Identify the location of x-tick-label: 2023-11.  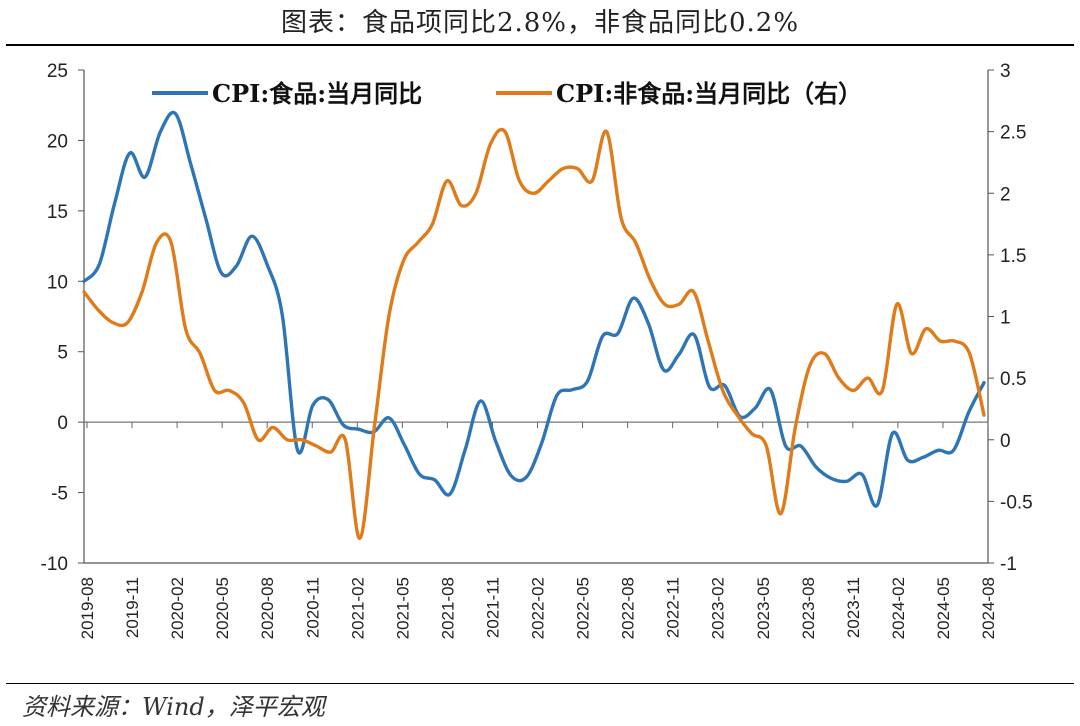
(853, 607).